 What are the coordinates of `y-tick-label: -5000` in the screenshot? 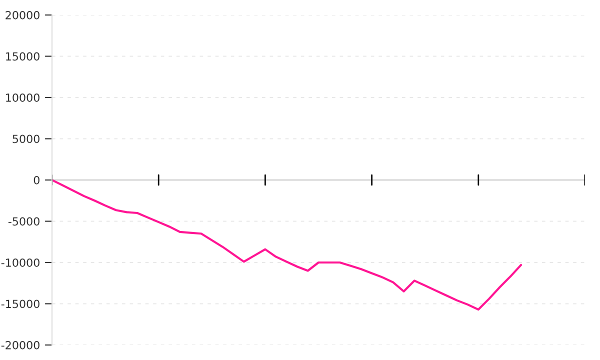 It's located at (24, 221).